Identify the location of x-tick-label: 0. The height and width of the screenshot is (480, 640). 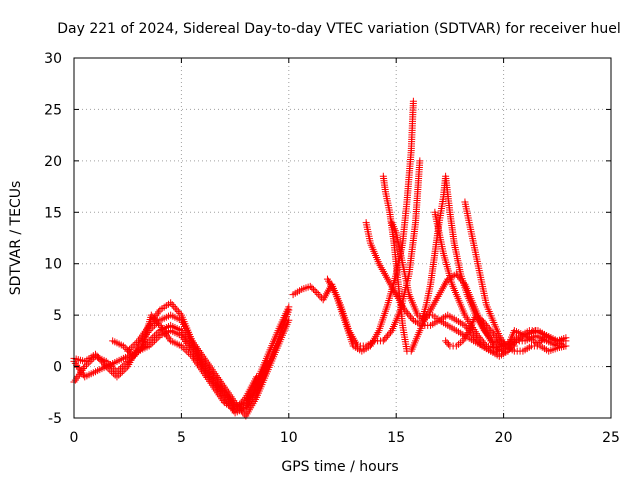
(74, 438).